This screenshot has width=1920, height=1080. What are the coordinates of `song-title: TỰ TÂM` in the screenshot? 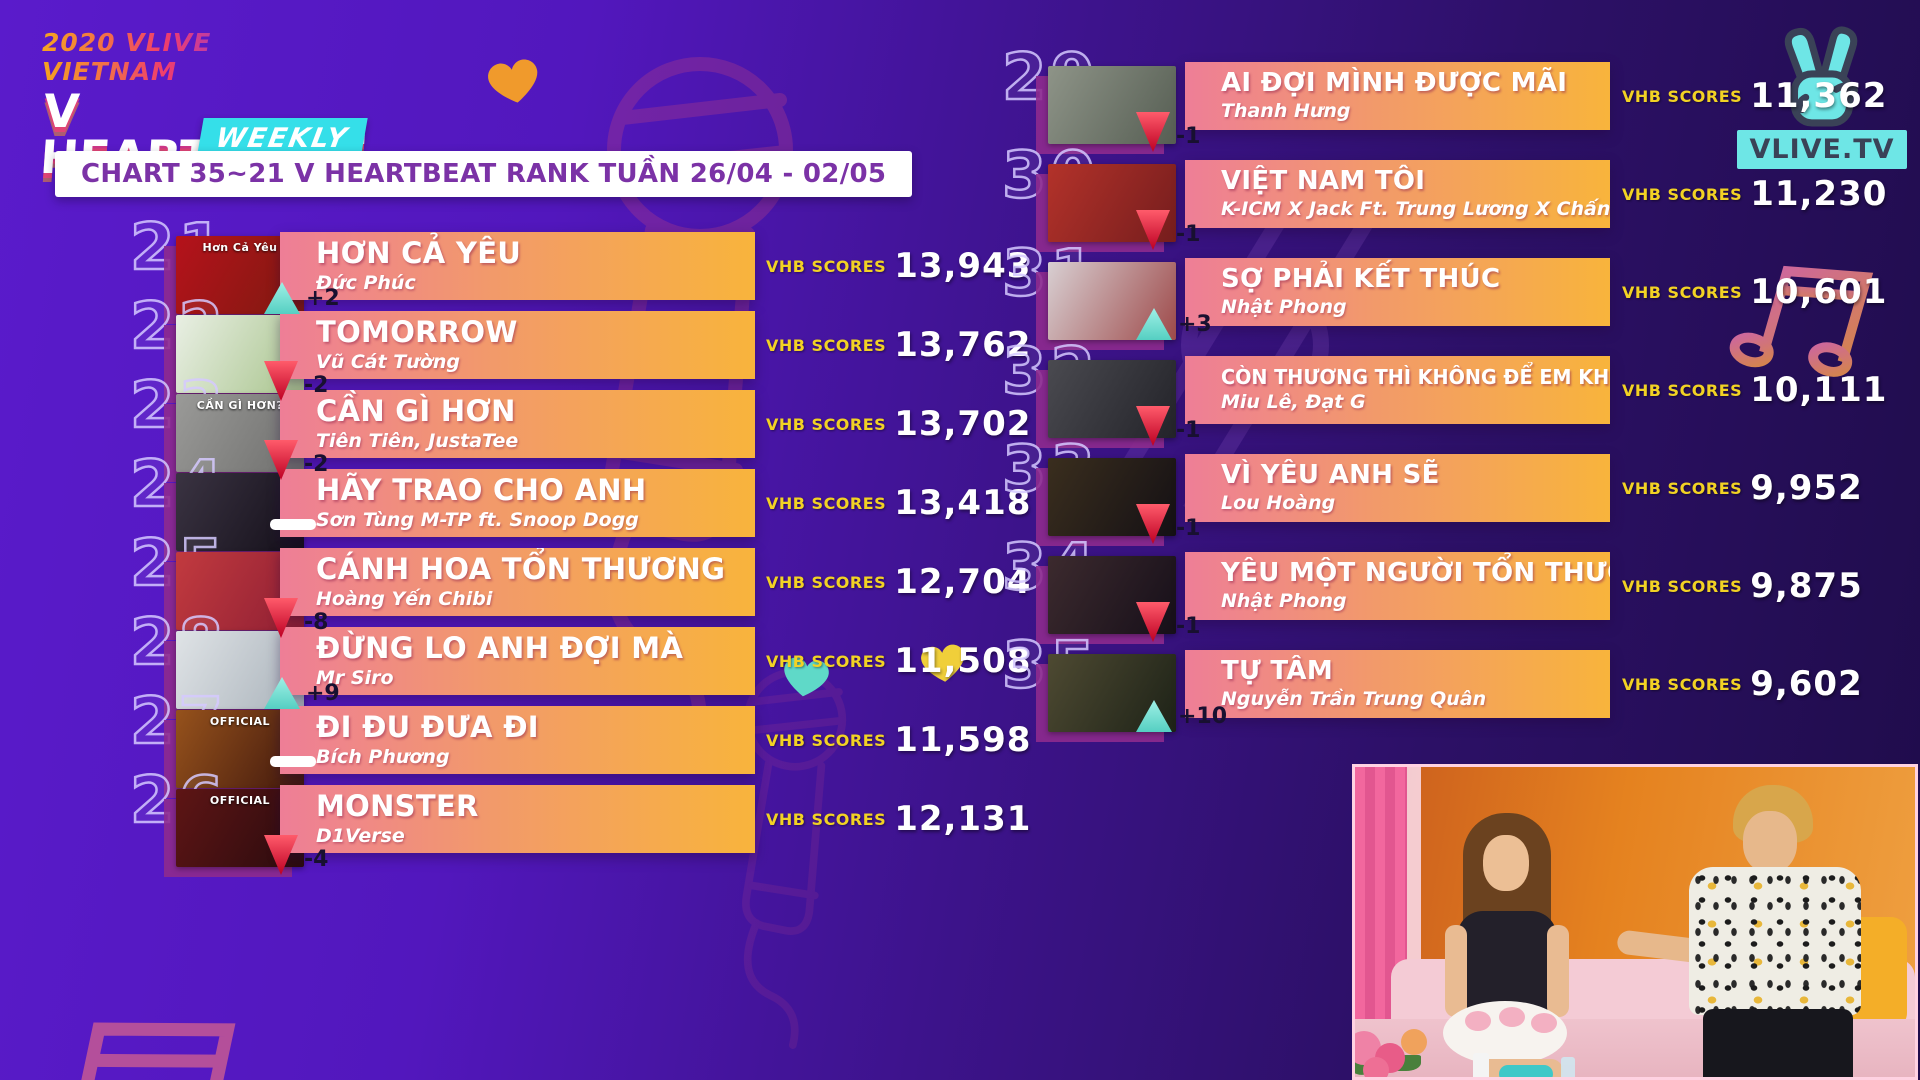 It's located at (1277, 670).